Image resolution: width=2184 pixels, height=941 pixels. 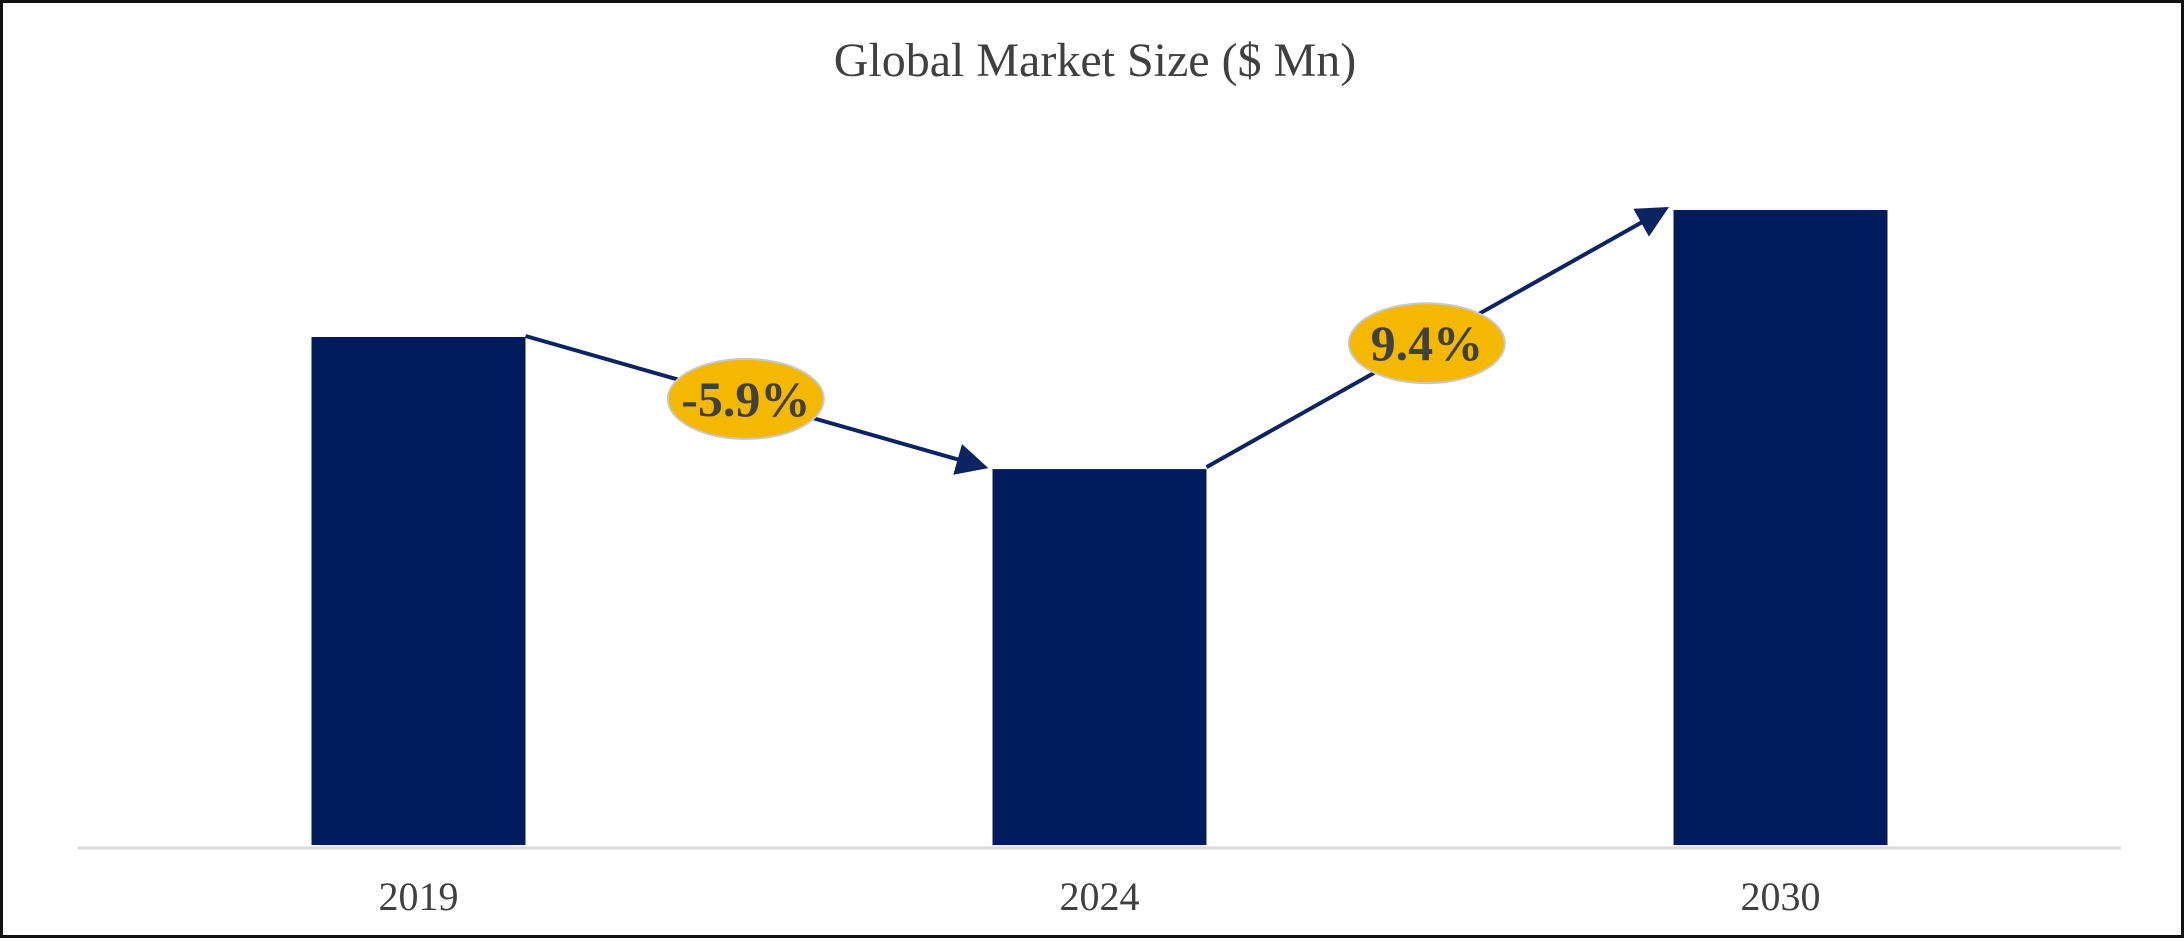 What do you see at coordinates (419, 896) in the screenshot?
I see `x-tick-label: 2019` at bounding box center [419, 896].